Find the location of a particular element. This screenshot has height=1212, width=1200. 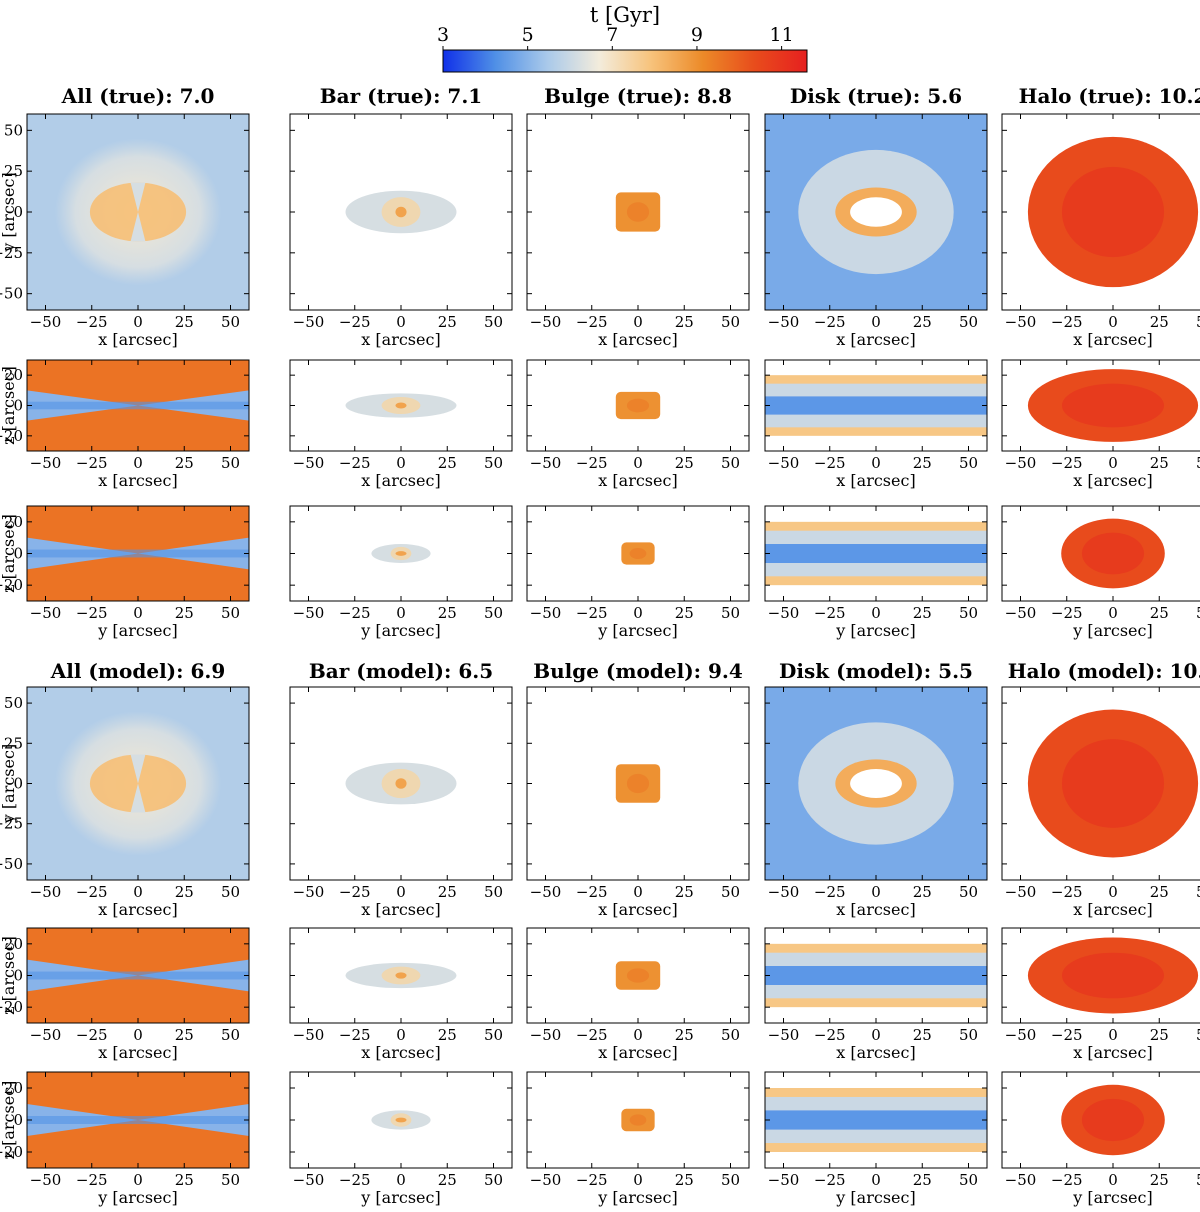

panel-title-halo: Halo (true): 10.2 is located at coordinates (1109, 96).